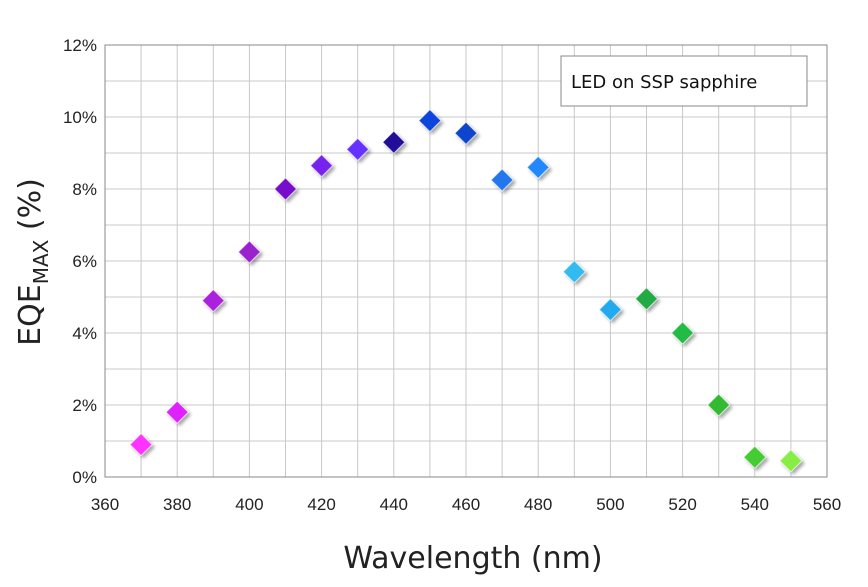 This screenshot has width=868, height=587. Describe the element at coordinates (84, 261) in the screenshot. I see `y-tick-label: 6%` at that location.